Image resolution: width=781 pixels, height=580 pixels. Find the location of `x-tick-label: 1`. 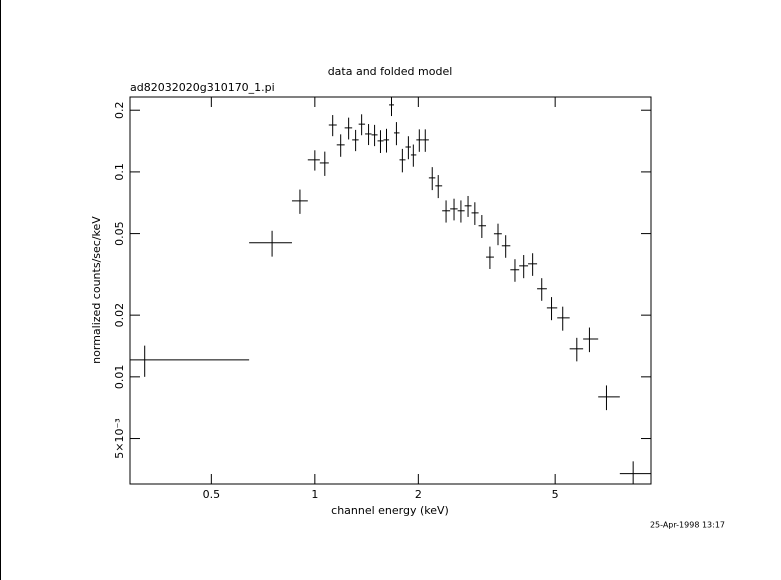

x-tick-label: 1 is located at coordinates (314, 494).